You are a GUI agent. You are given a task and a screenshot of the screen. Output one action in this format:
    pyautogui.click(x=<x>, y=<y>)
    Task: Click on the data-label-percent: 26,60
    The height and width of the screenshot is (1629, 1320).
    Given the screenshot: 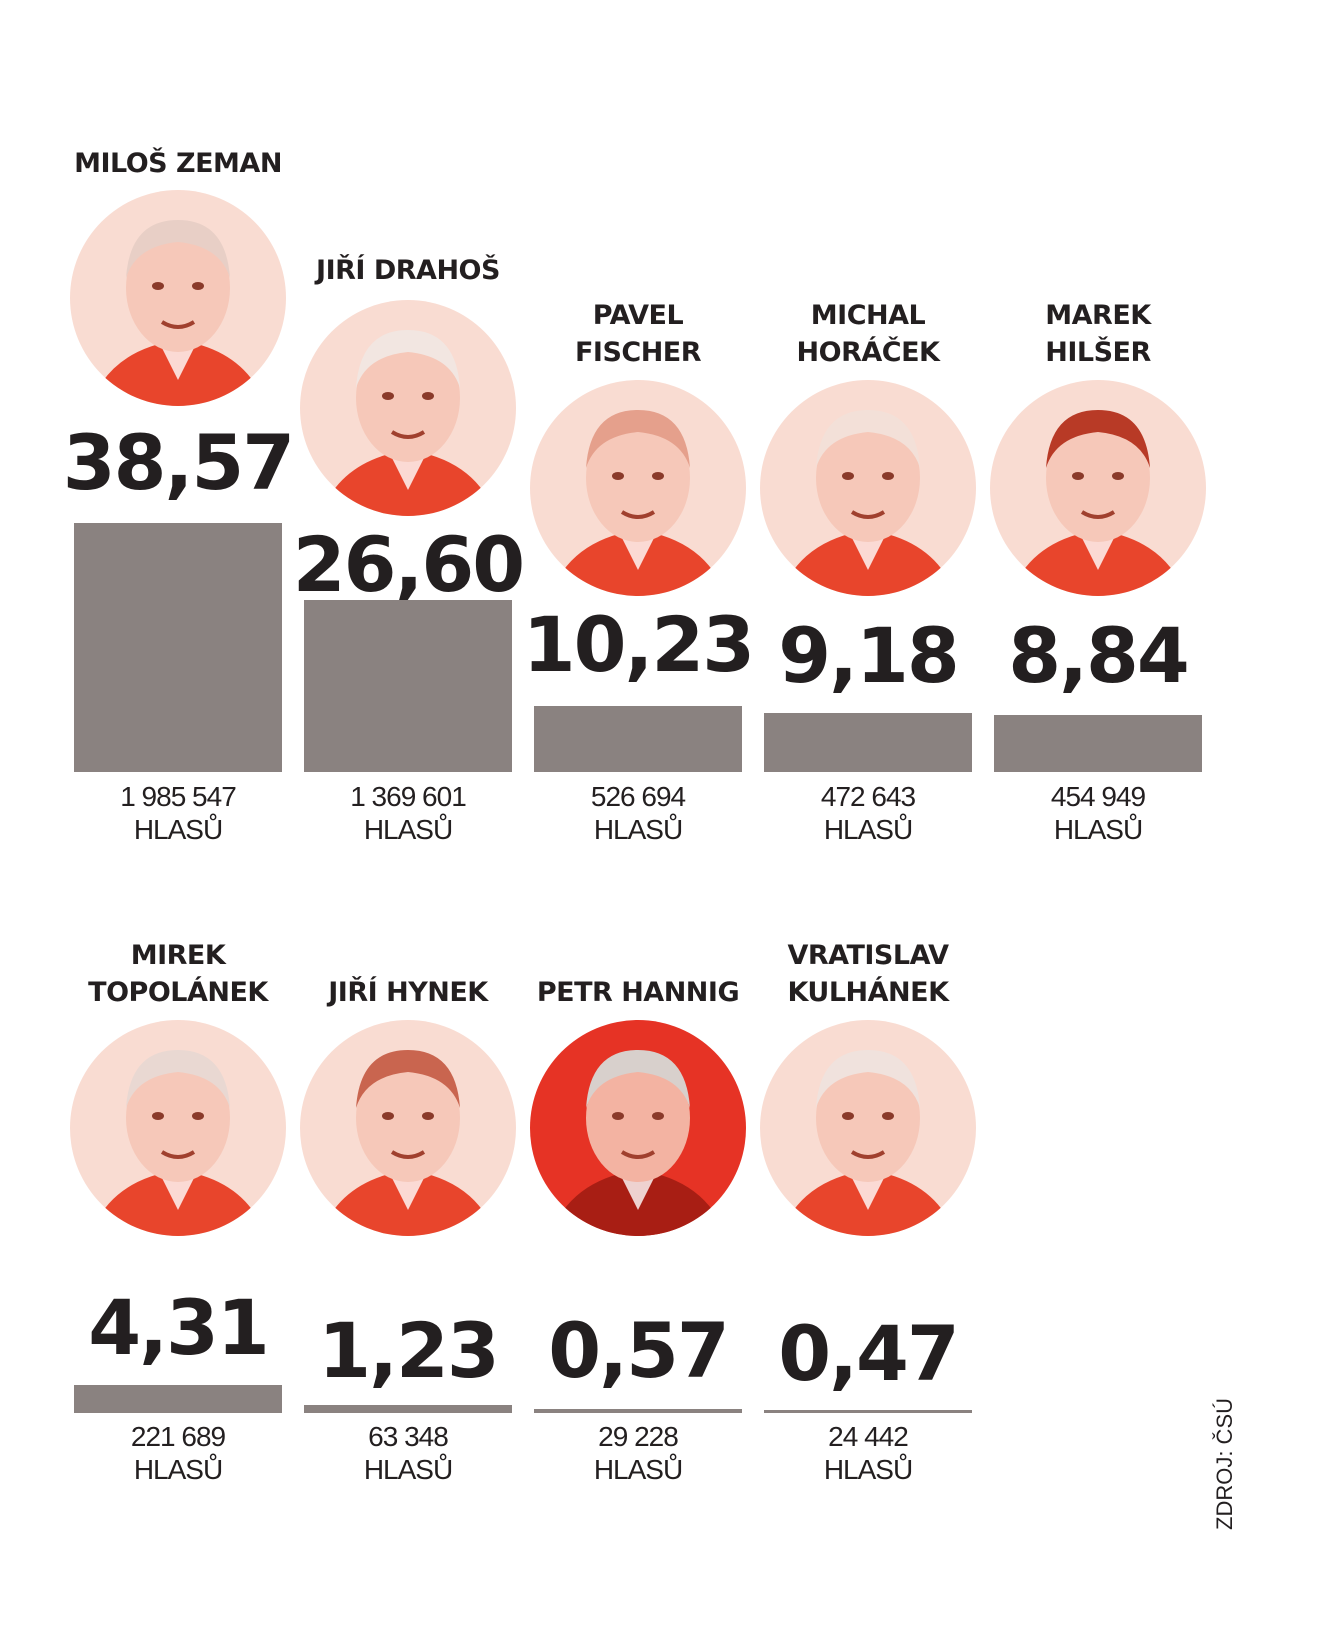 What is the action you would take?
    pyautogui.click(x=408, y=564)
    